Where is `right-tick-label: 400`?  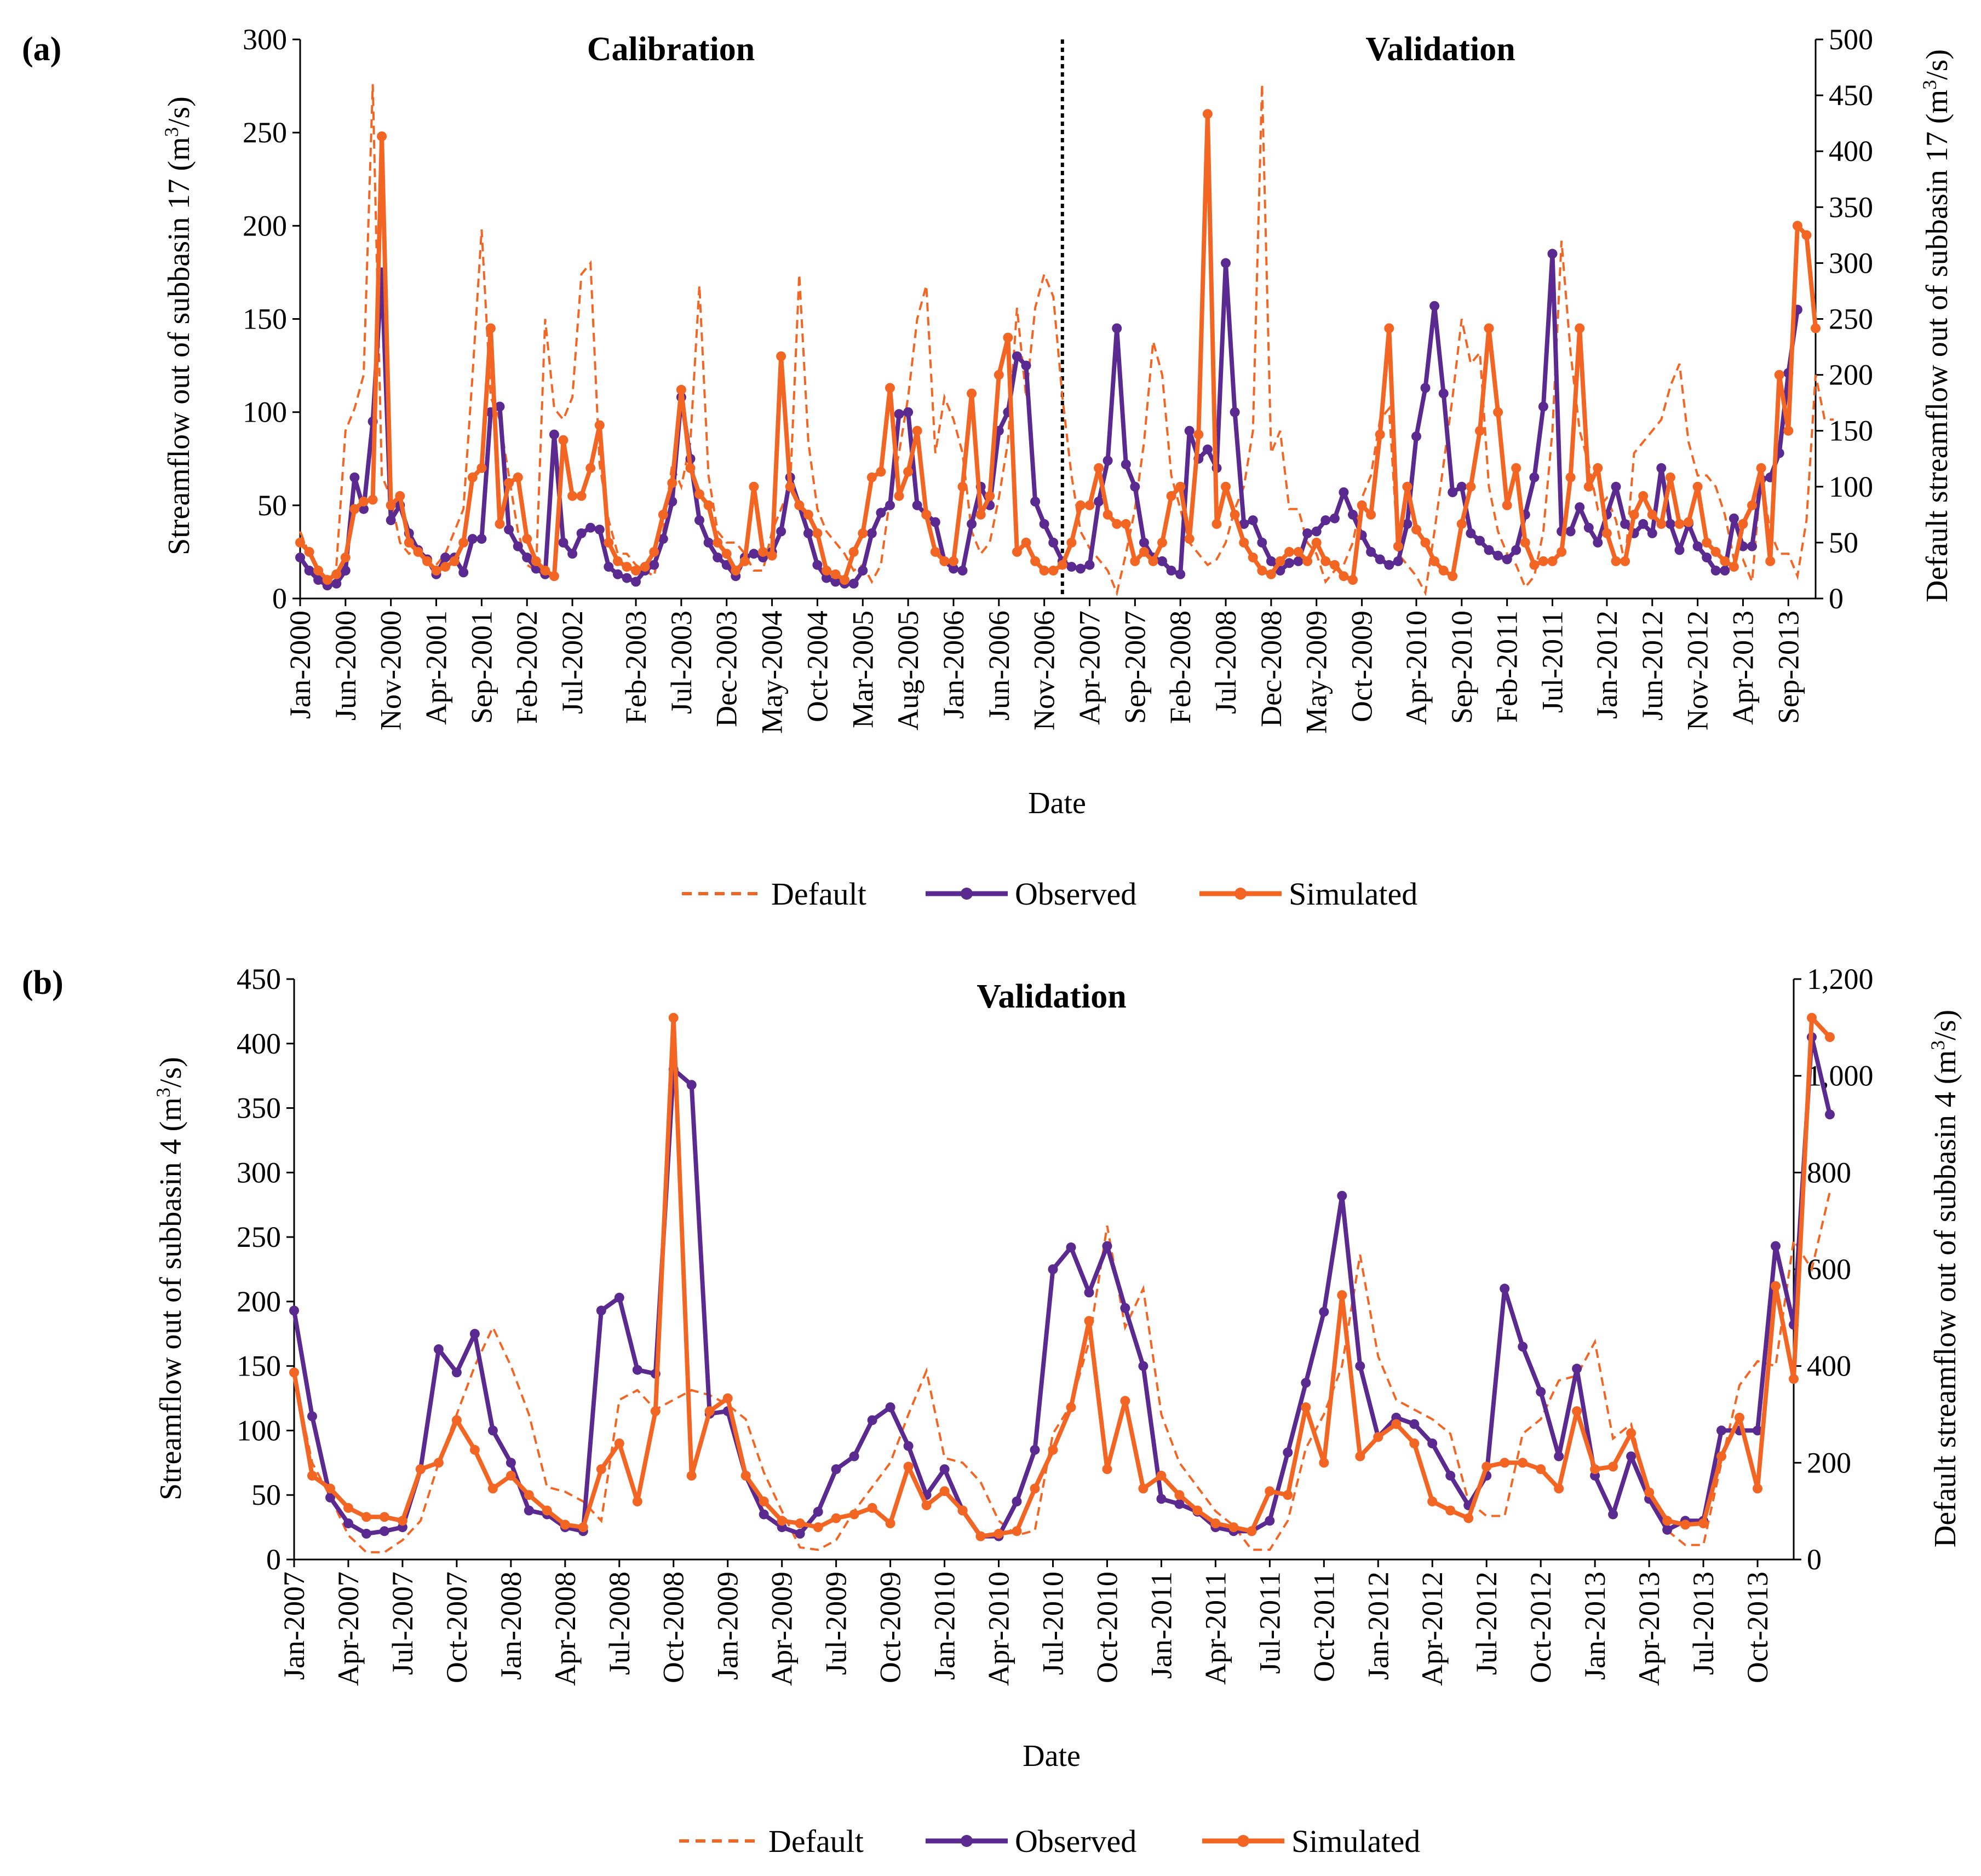 right-tick-label: 400 is located at coordinates (1851, 152).